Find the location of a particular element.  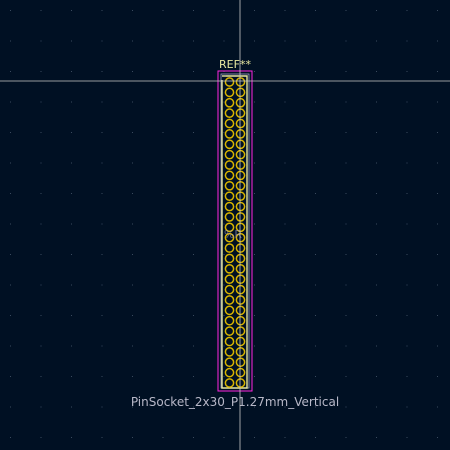

pad-array is located at coordinates (235, 232).